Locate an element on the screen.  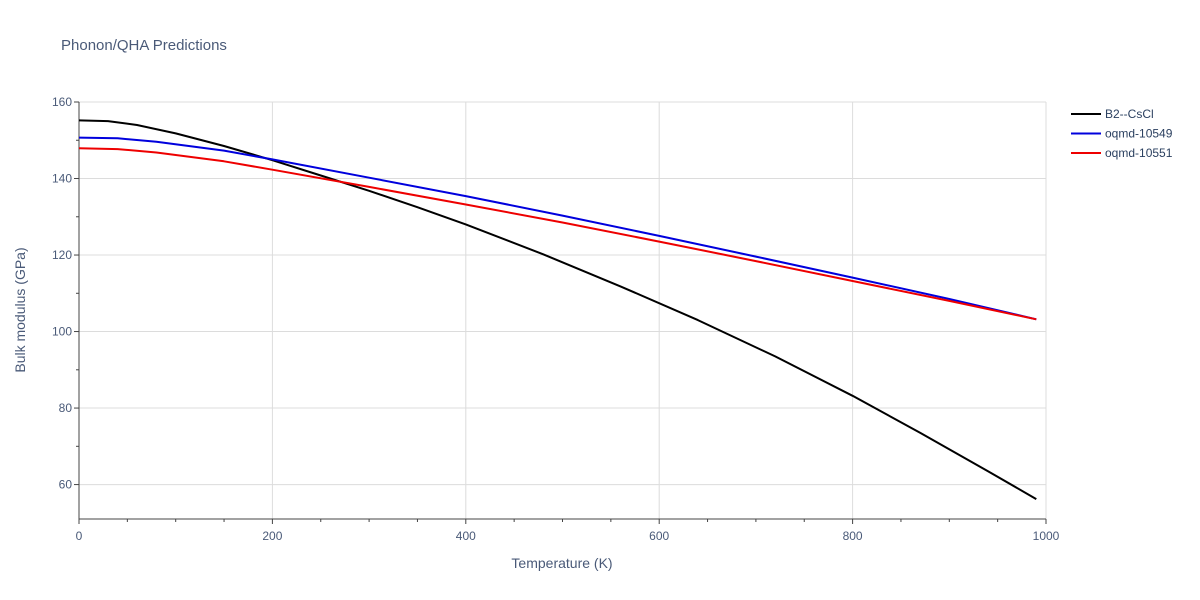
y-tick-label: 100 is located at coordinates (62, 332).